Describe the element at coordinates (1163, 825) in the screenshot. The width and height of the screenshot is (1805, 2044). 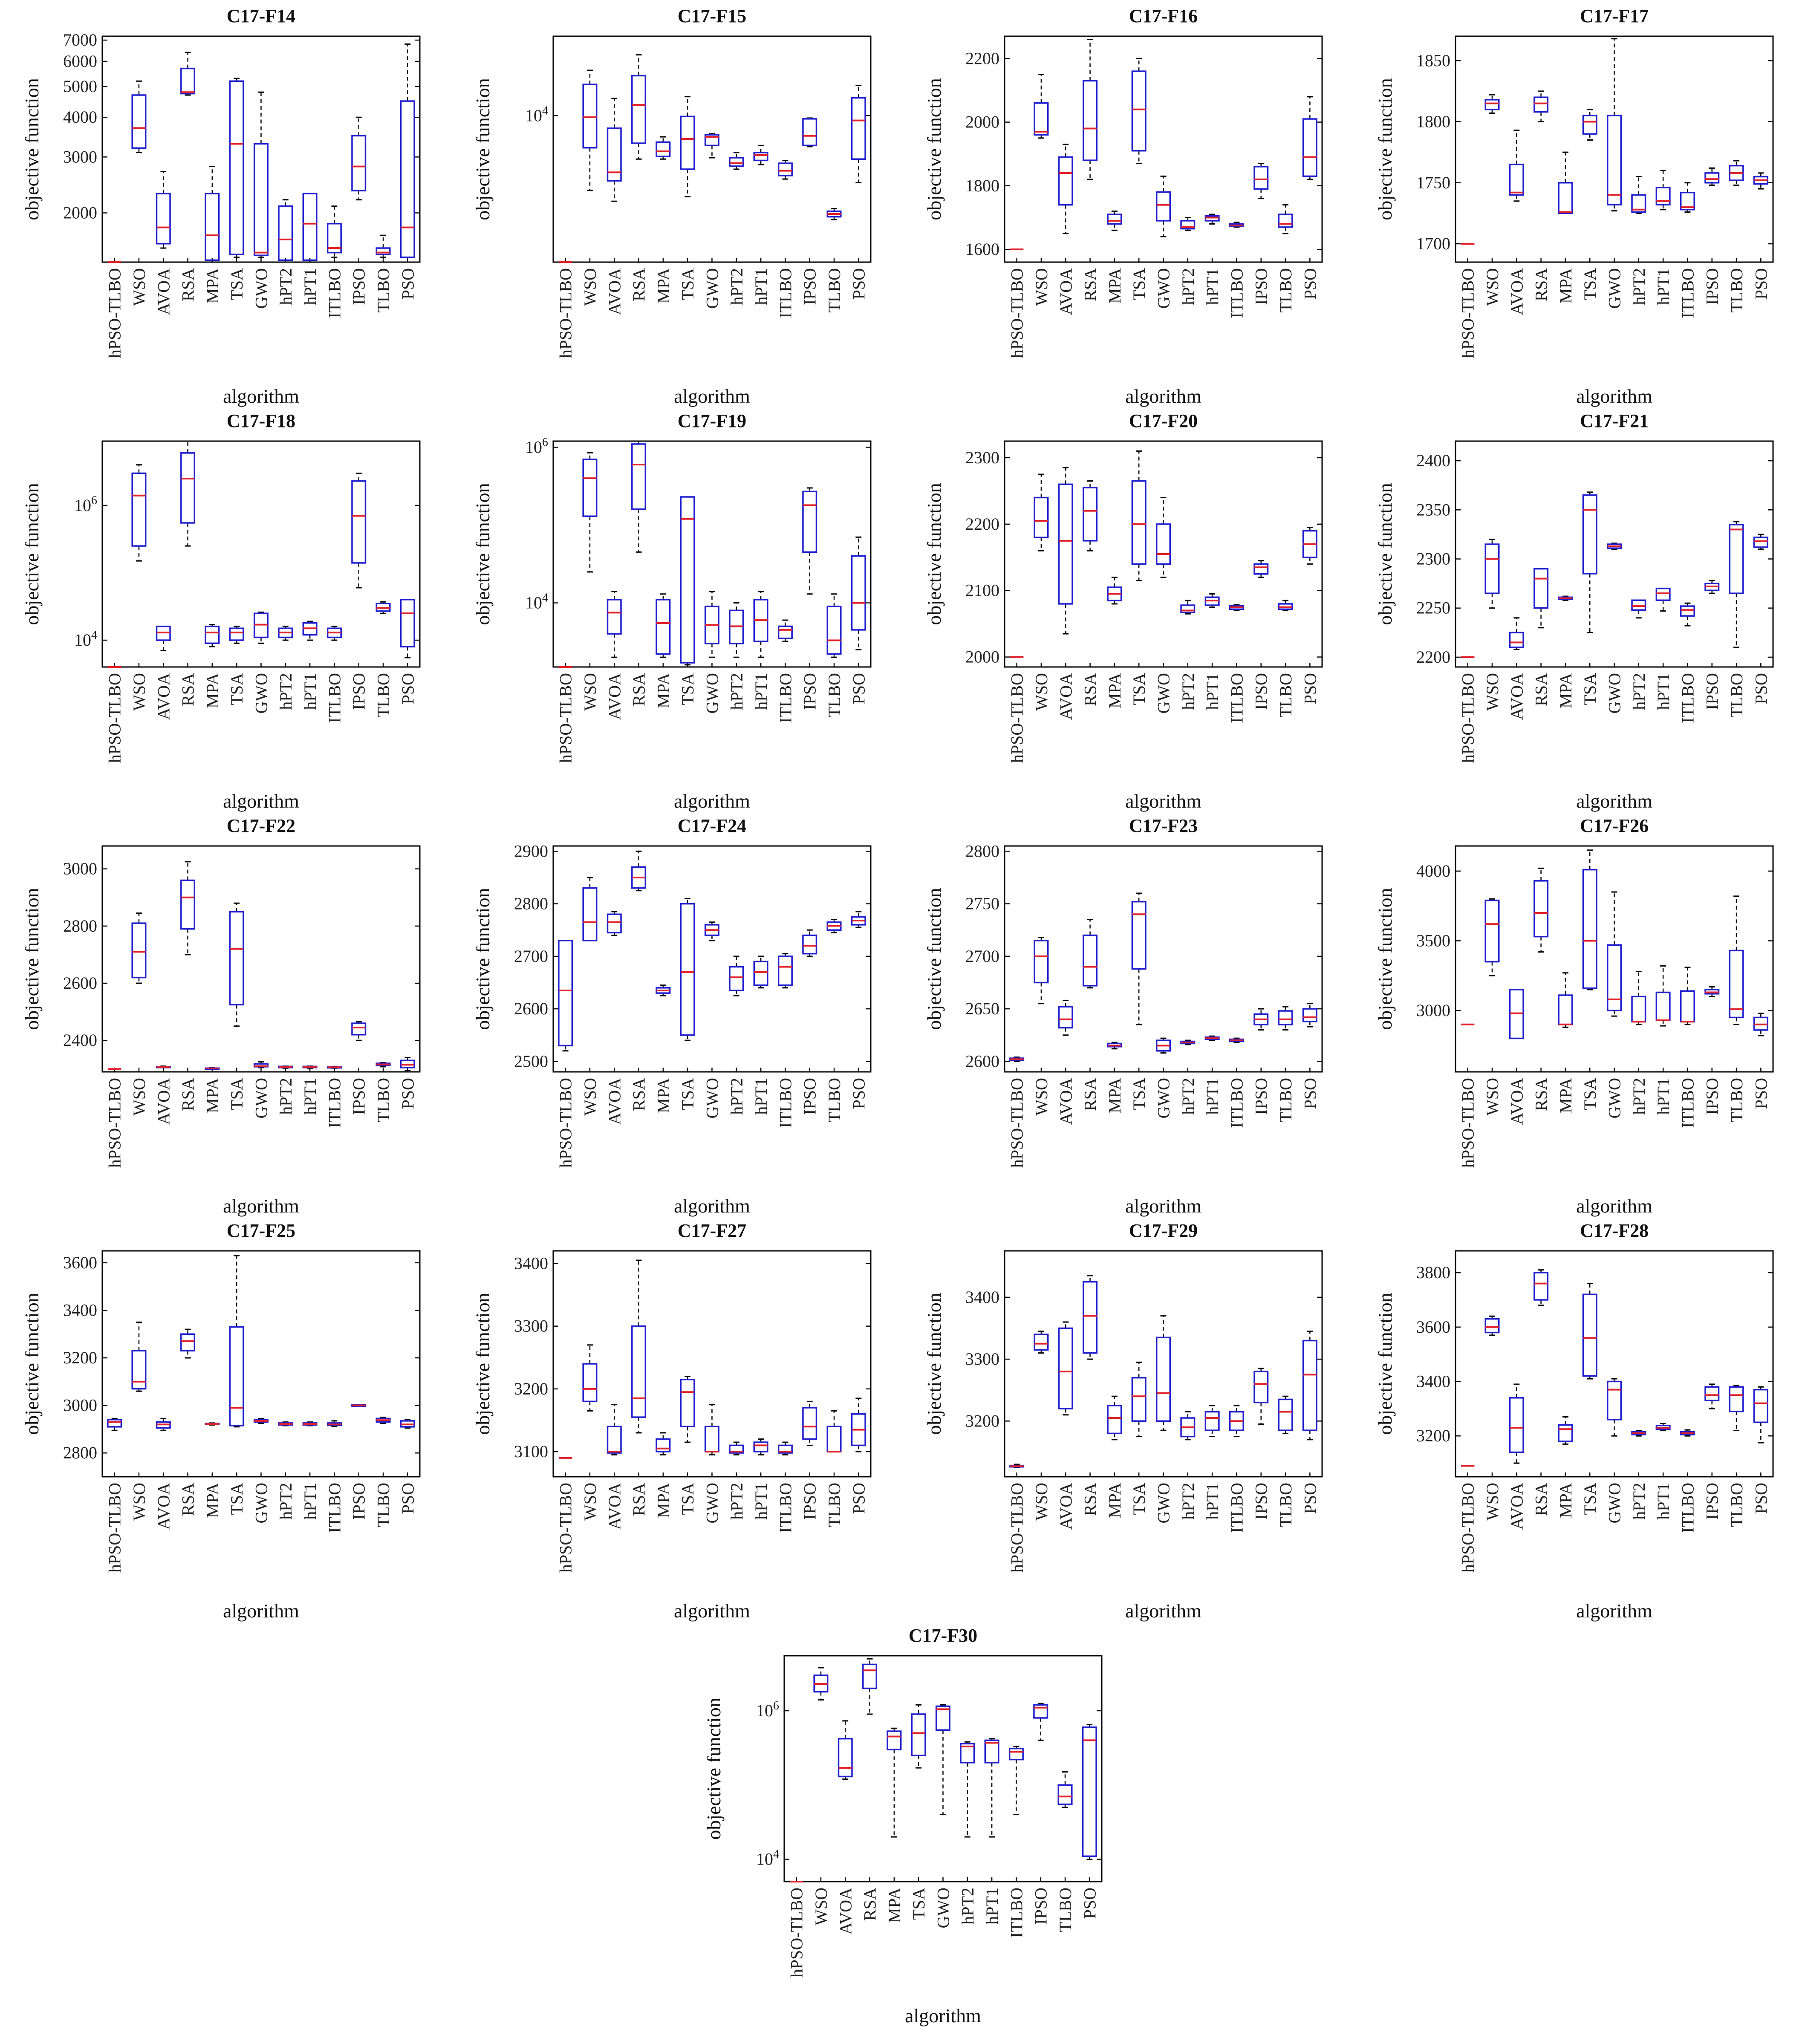
I see `chart-title: C17-F23` at that location.